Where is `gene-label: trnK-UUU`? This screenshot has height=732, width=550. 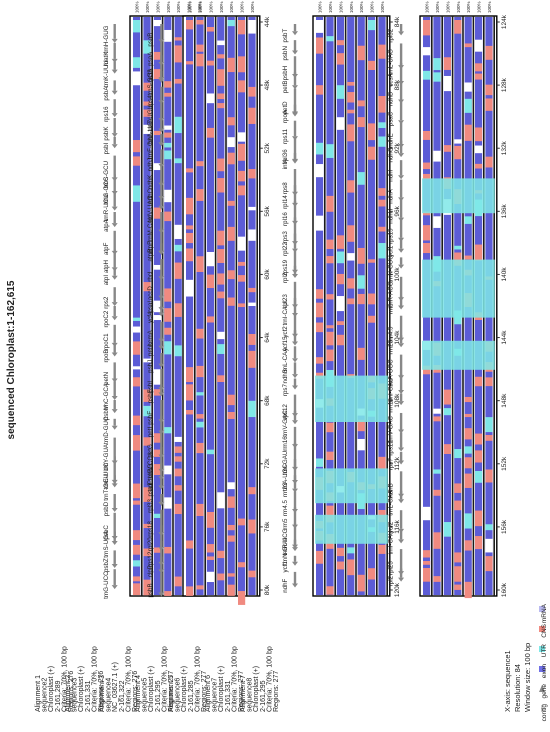 gene-label: trnK-UUU is located at coordinates (106, 73).